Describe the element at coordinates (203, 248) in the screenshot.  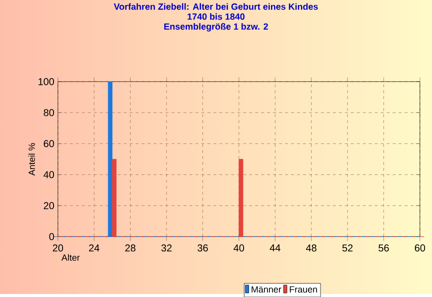
I see `x-tick-label: 36` at that location.